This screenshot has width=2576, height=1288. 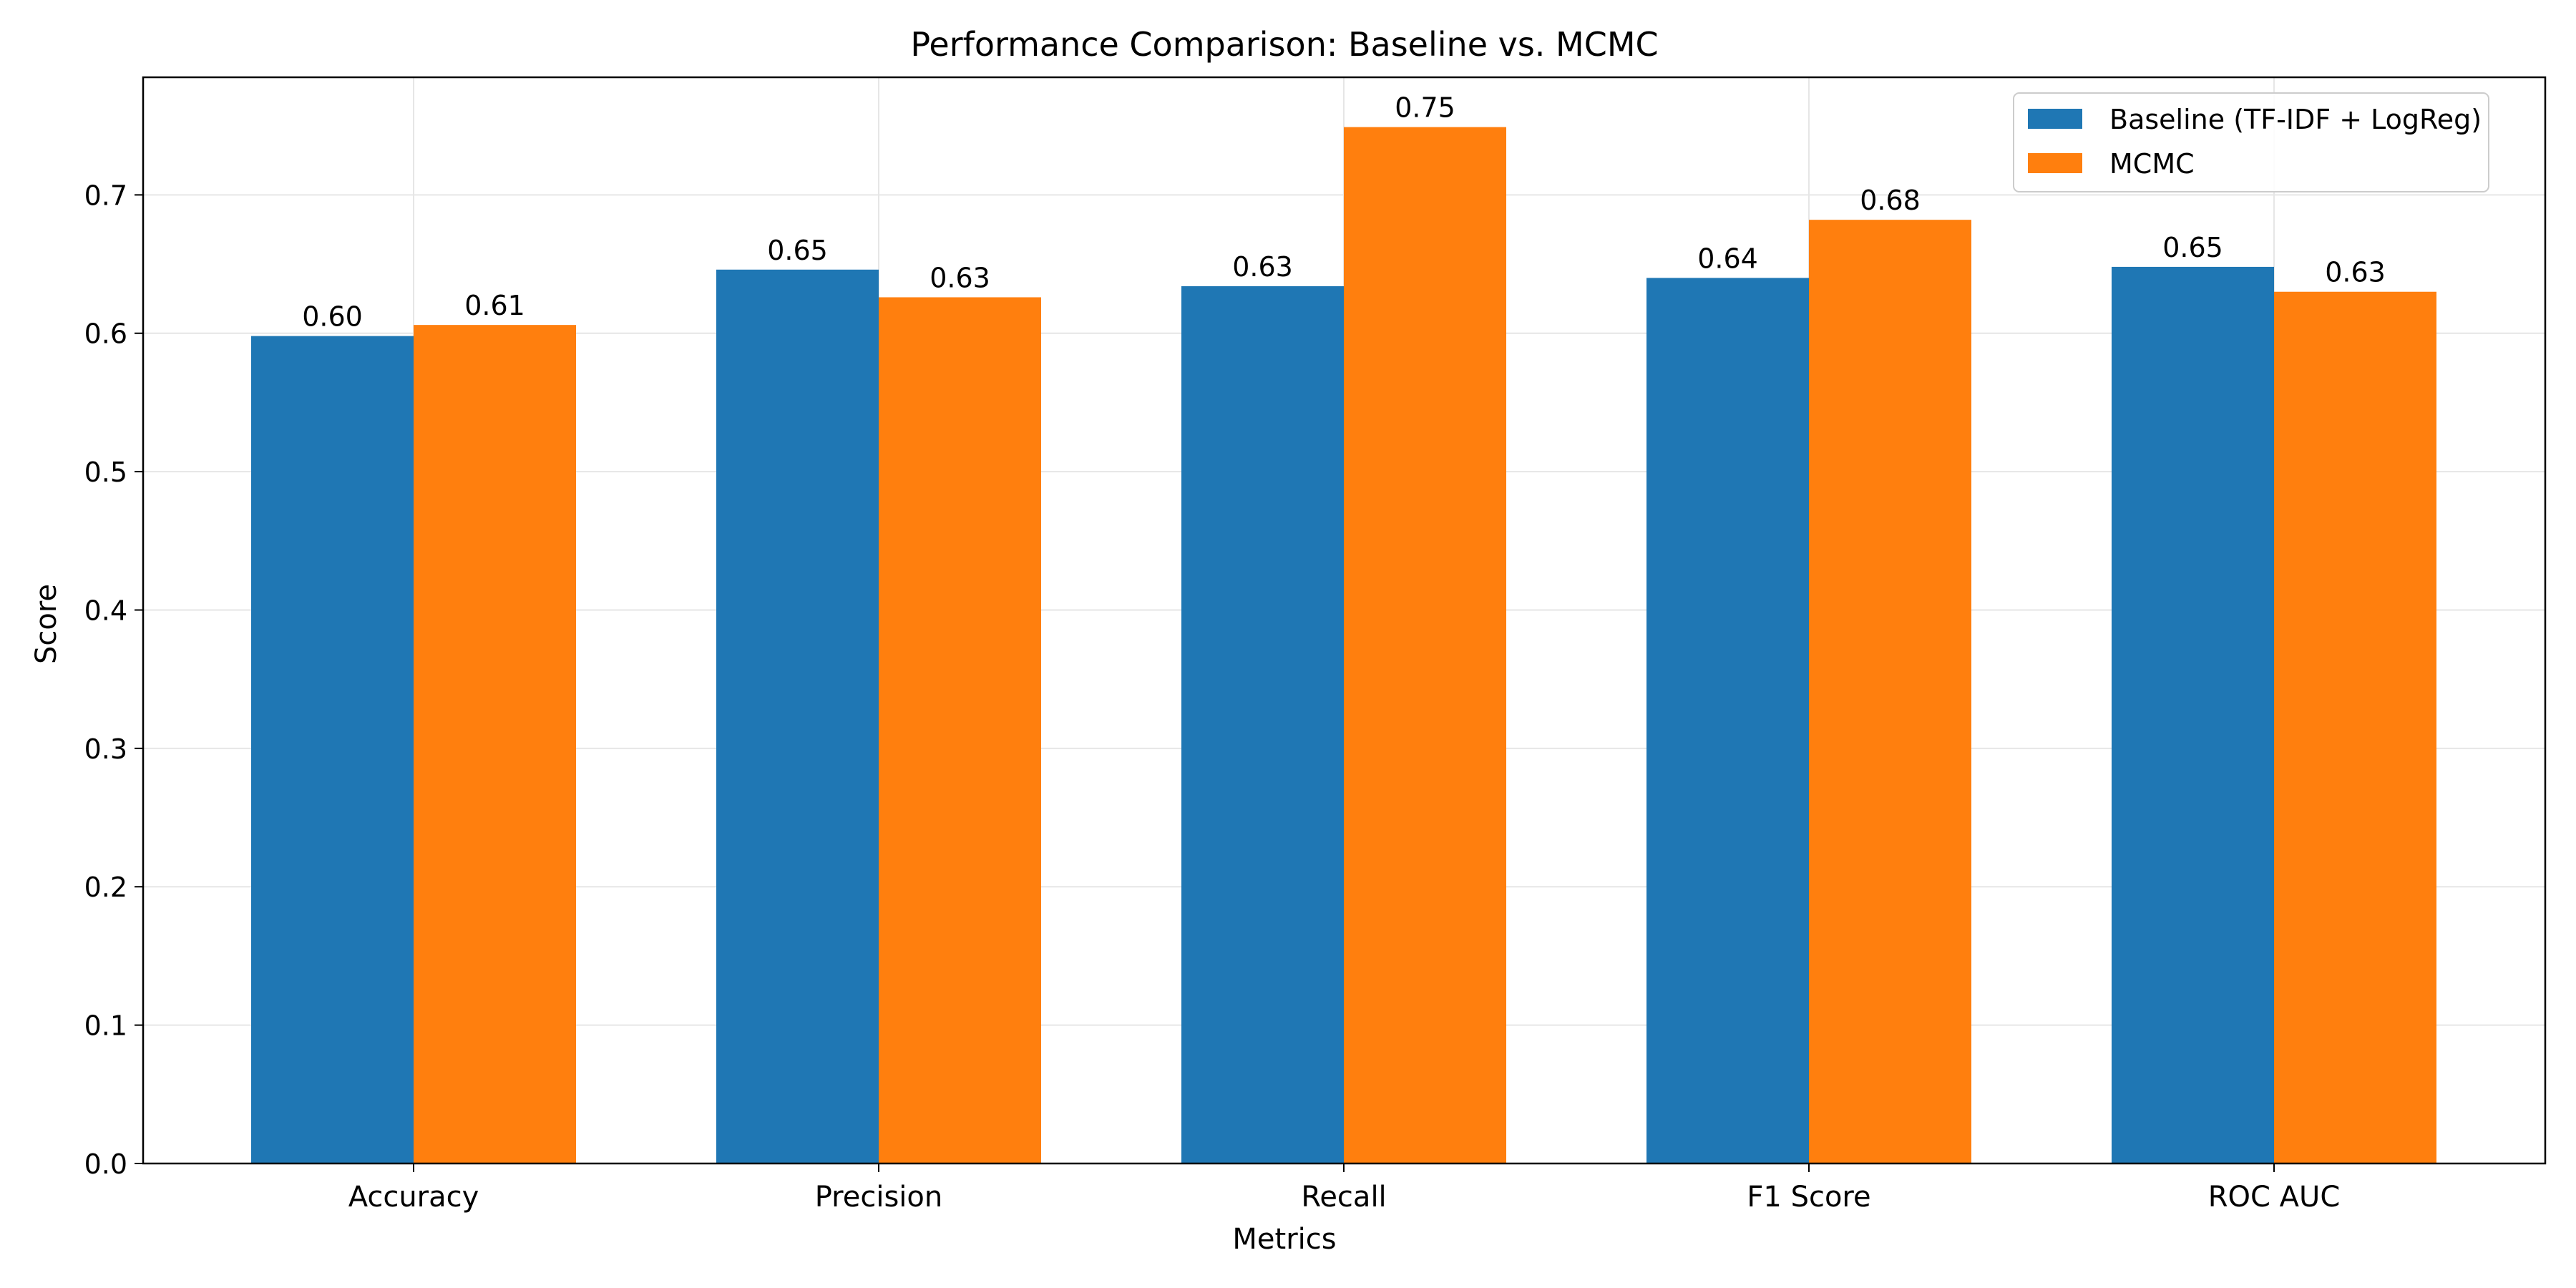 What do you see at coordinates (105, 749) in the screenshot?
I see `y-tick-label: 0.3` at bounding box center [105, 749].